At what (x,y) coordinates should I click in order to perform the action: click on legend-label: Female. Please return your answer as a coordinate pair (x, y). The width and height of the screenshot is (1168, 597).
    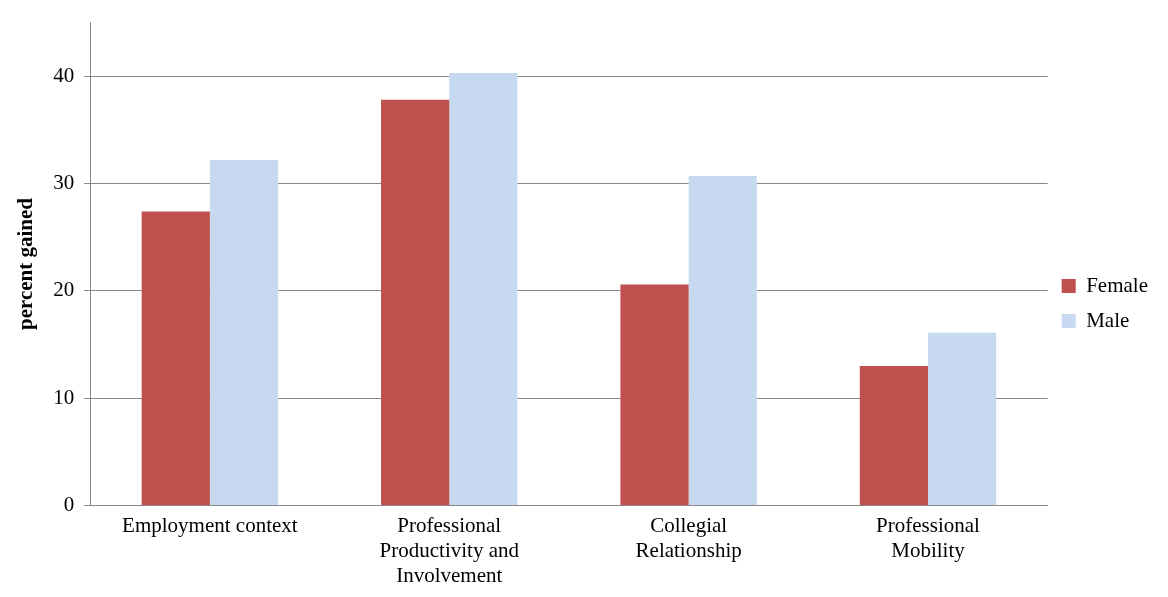
    Looking at the image, I should click on (1117, 284).